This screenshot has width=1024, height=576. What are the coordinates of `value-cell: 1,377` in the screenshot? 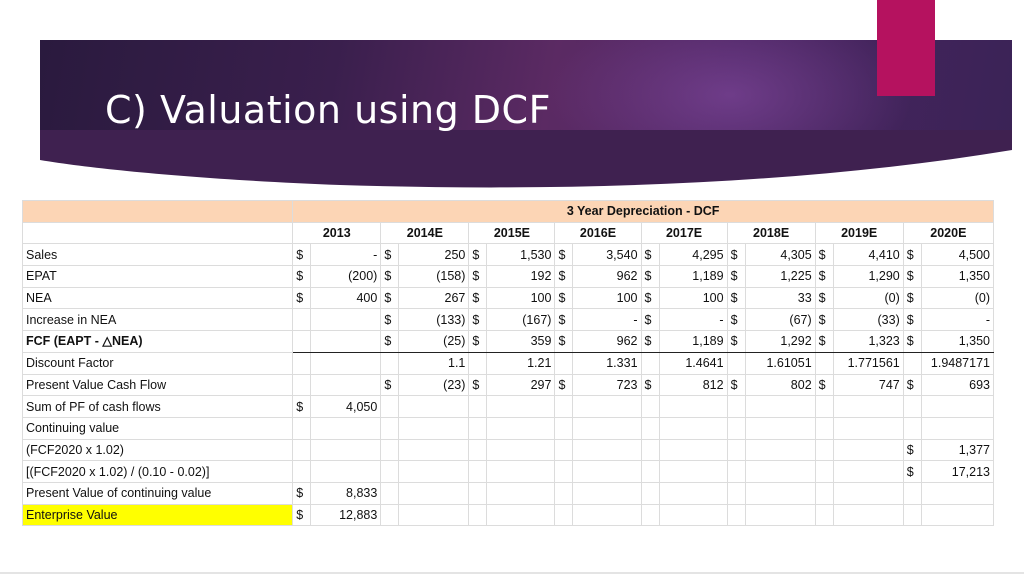 It's located at (957, 450).